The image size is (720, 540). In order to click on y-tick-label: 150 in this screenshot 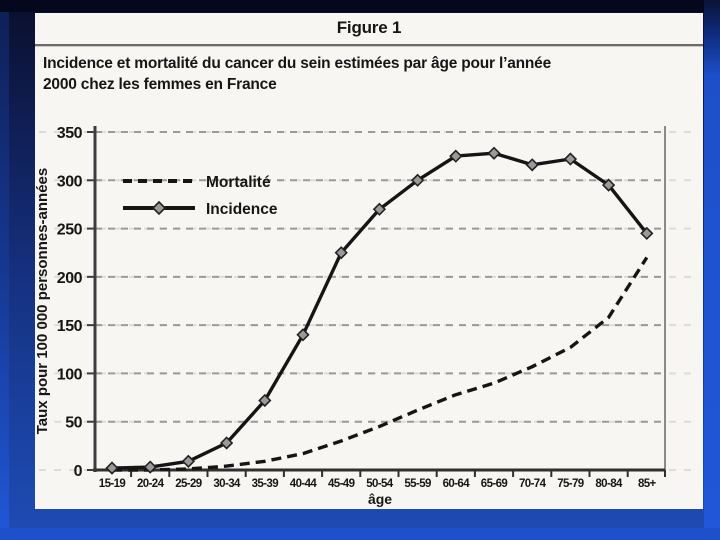, I will do `click(70, 326)`.